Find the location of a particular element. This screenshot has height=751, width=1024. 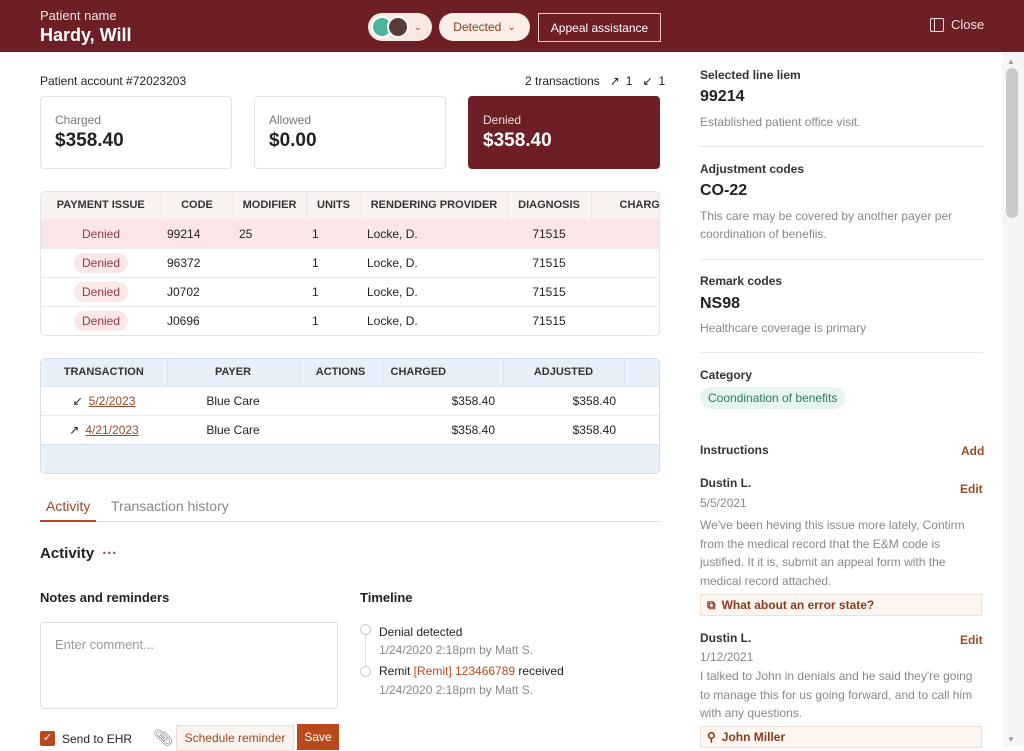

modifier-cell is located at coordinates (269, 320).